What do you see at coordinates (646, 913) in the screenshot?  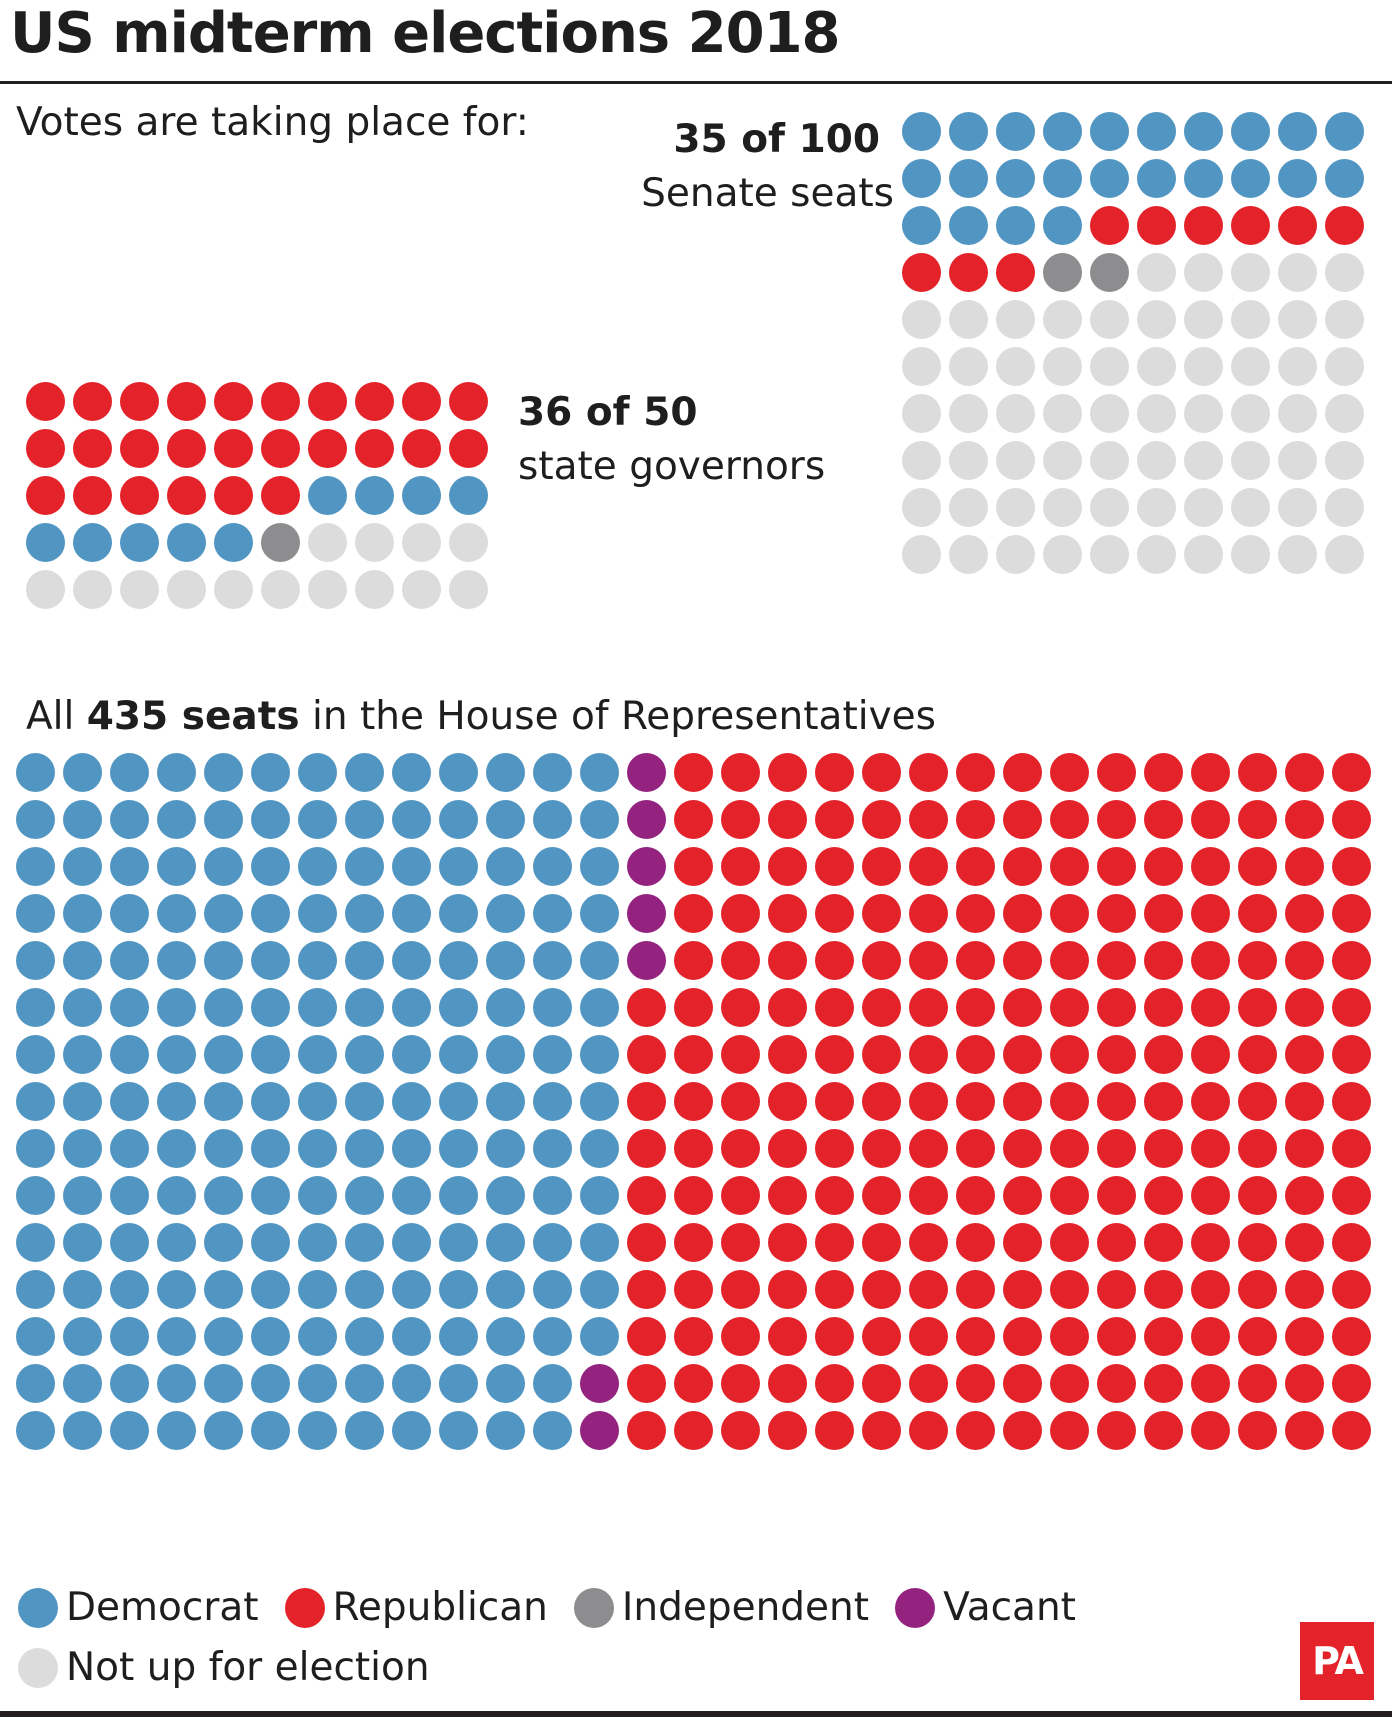 I see `house-of-representatives-seat-vacant` at bounding box center [646, 913].